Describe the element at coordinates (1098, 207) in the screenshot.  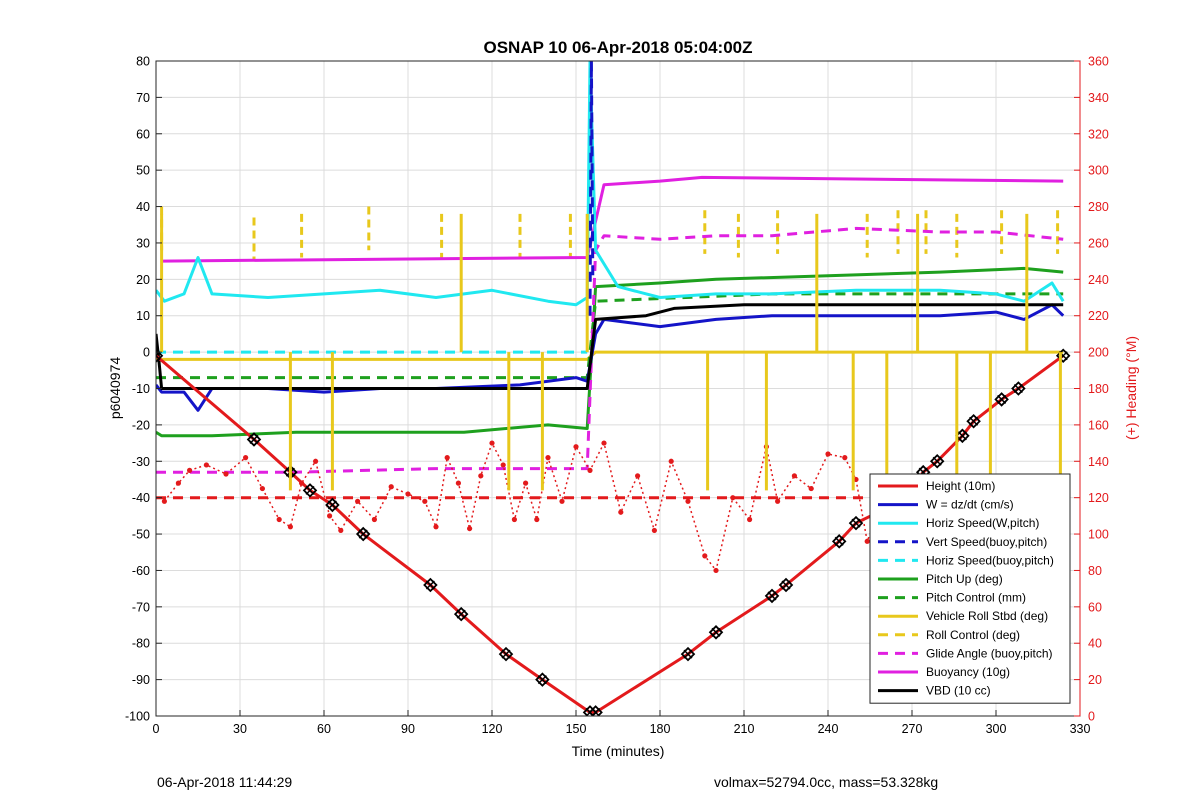
I see `y-tick-label-right: 280` at that location.